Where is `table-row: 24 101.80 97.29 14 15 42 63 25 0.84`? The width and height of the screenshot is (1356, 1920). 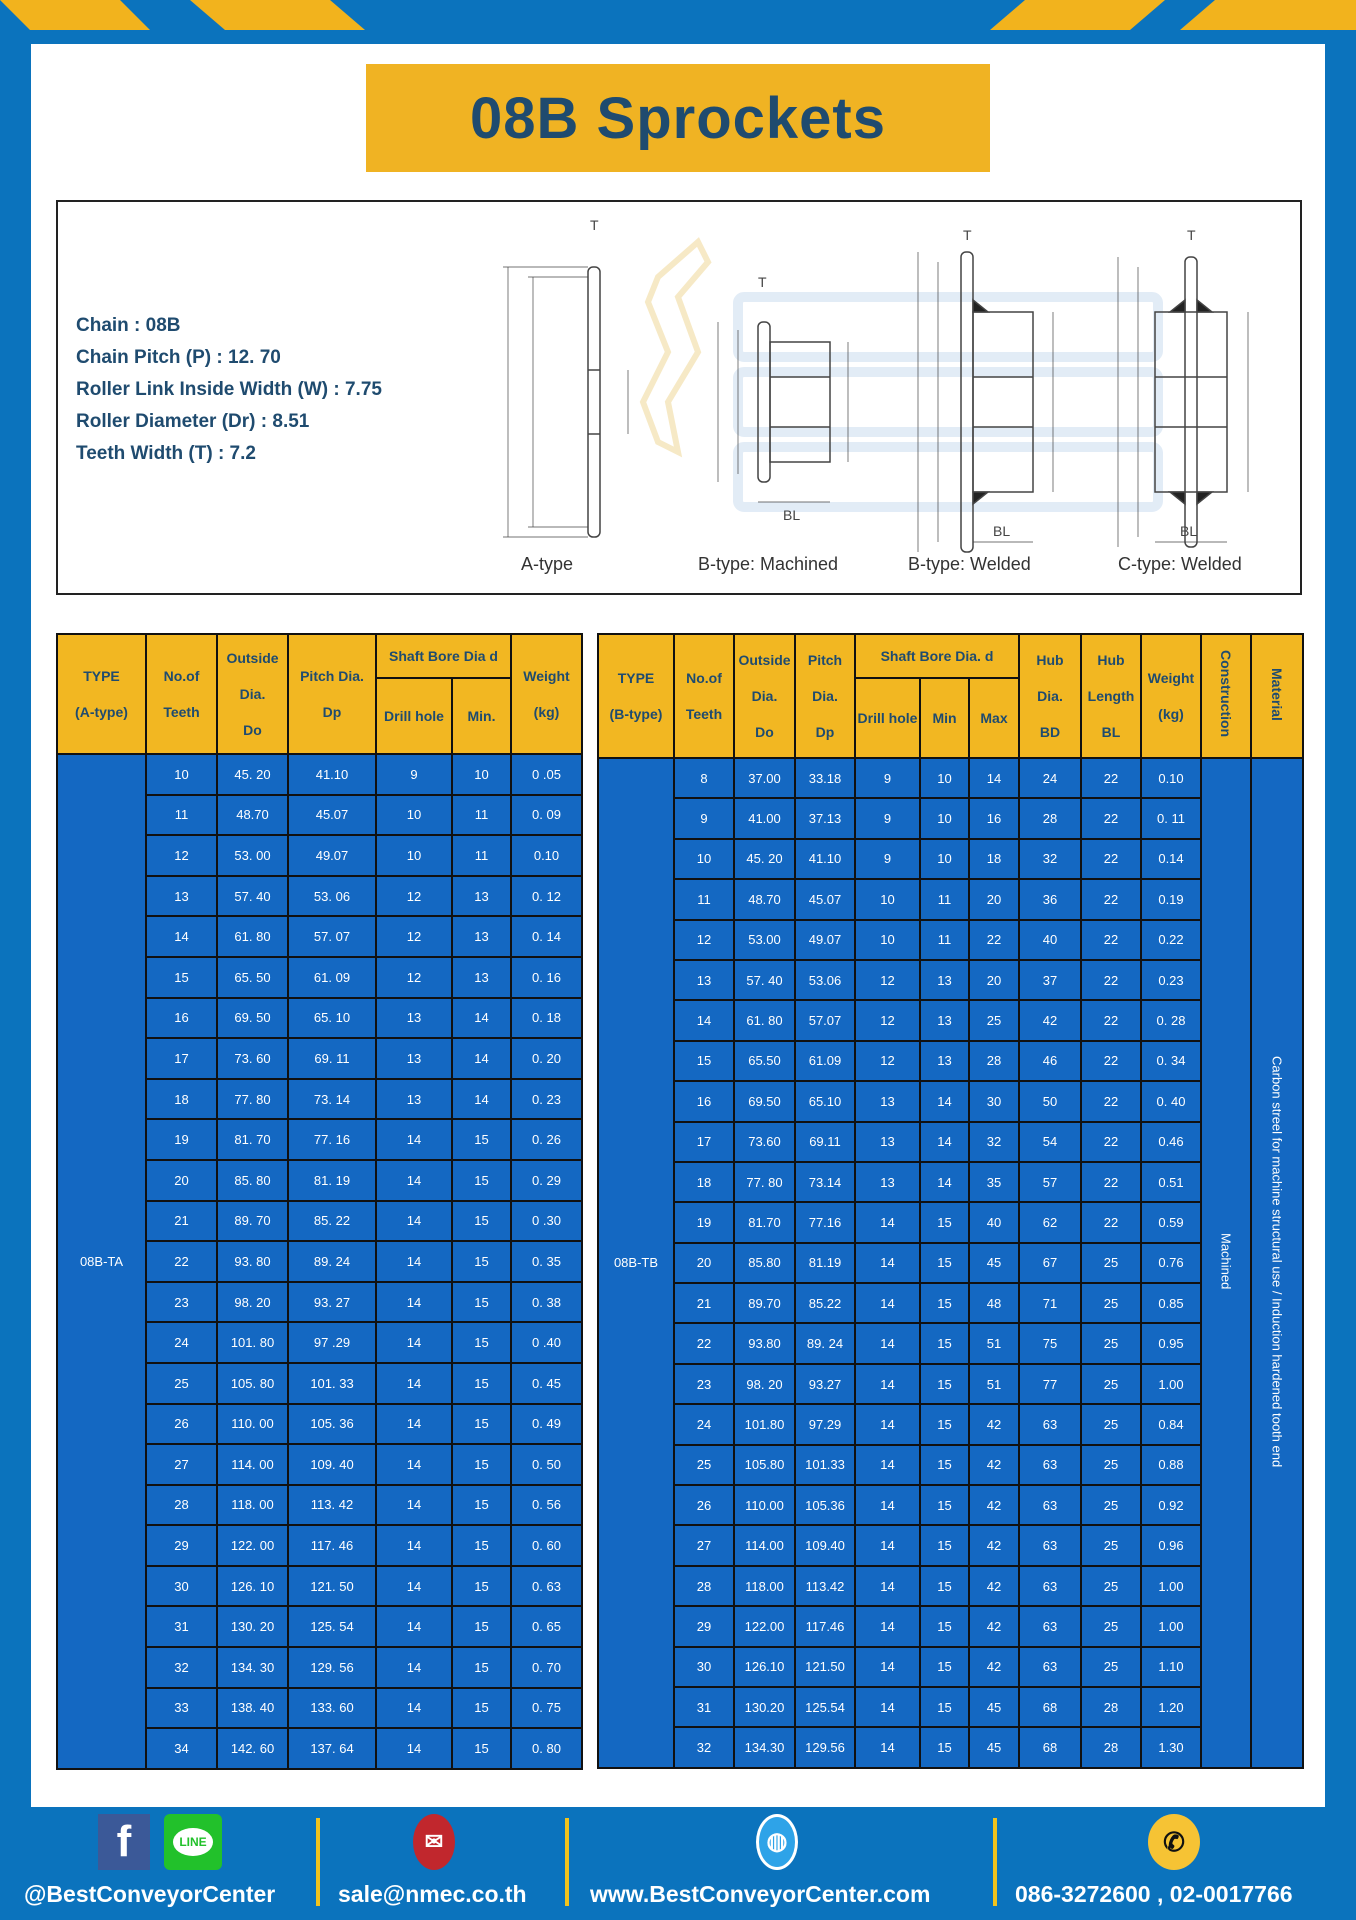
table-row: 24 101.80 97.29 14 15 42 63 25 0.84 is located at coordinates (950, 1424).